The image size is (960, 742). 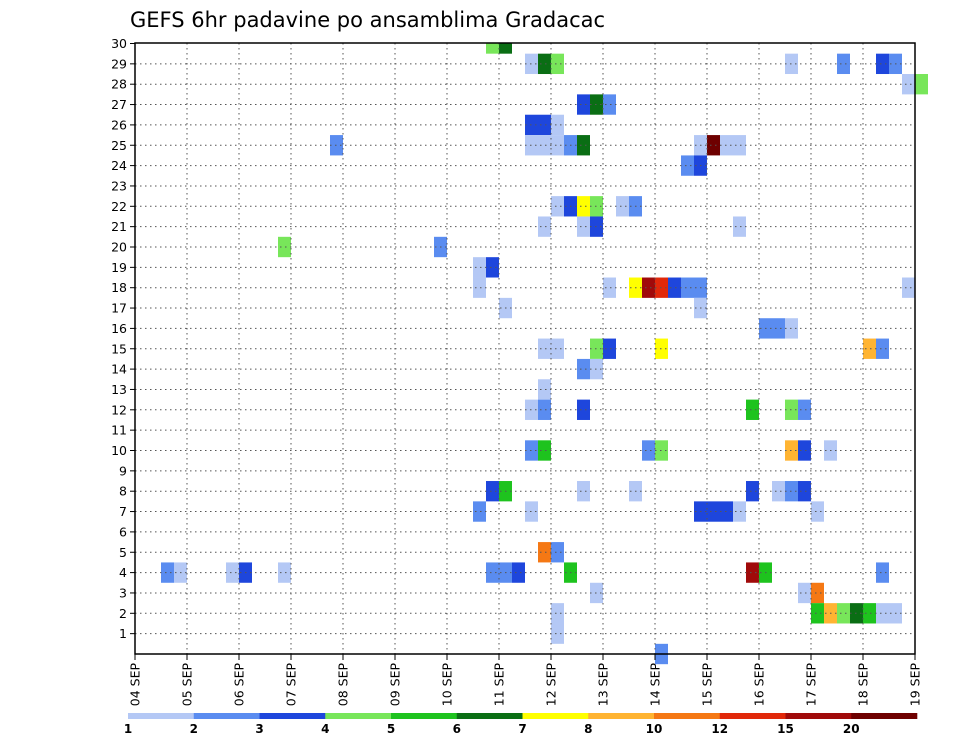 I want to click on y-tick-label: 11, so click(x=119, y=430).